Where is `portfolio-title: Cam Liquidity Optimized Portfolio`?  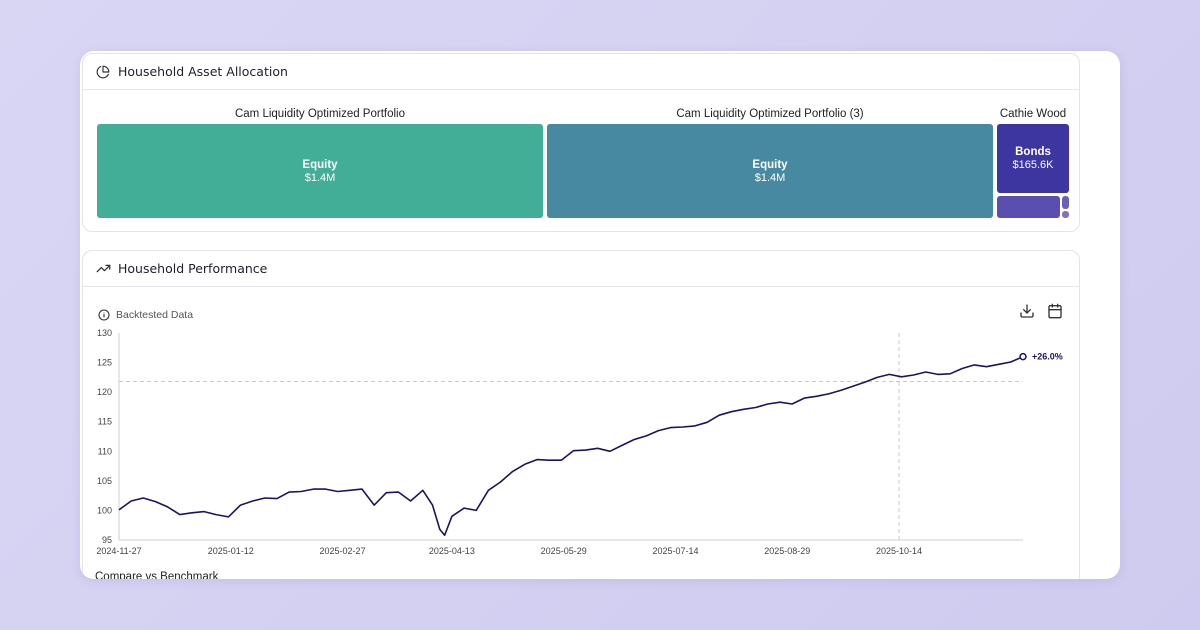
portfolio-title: Cam Liquidity Optimized Portfolio is located at coordinates (319, 114).